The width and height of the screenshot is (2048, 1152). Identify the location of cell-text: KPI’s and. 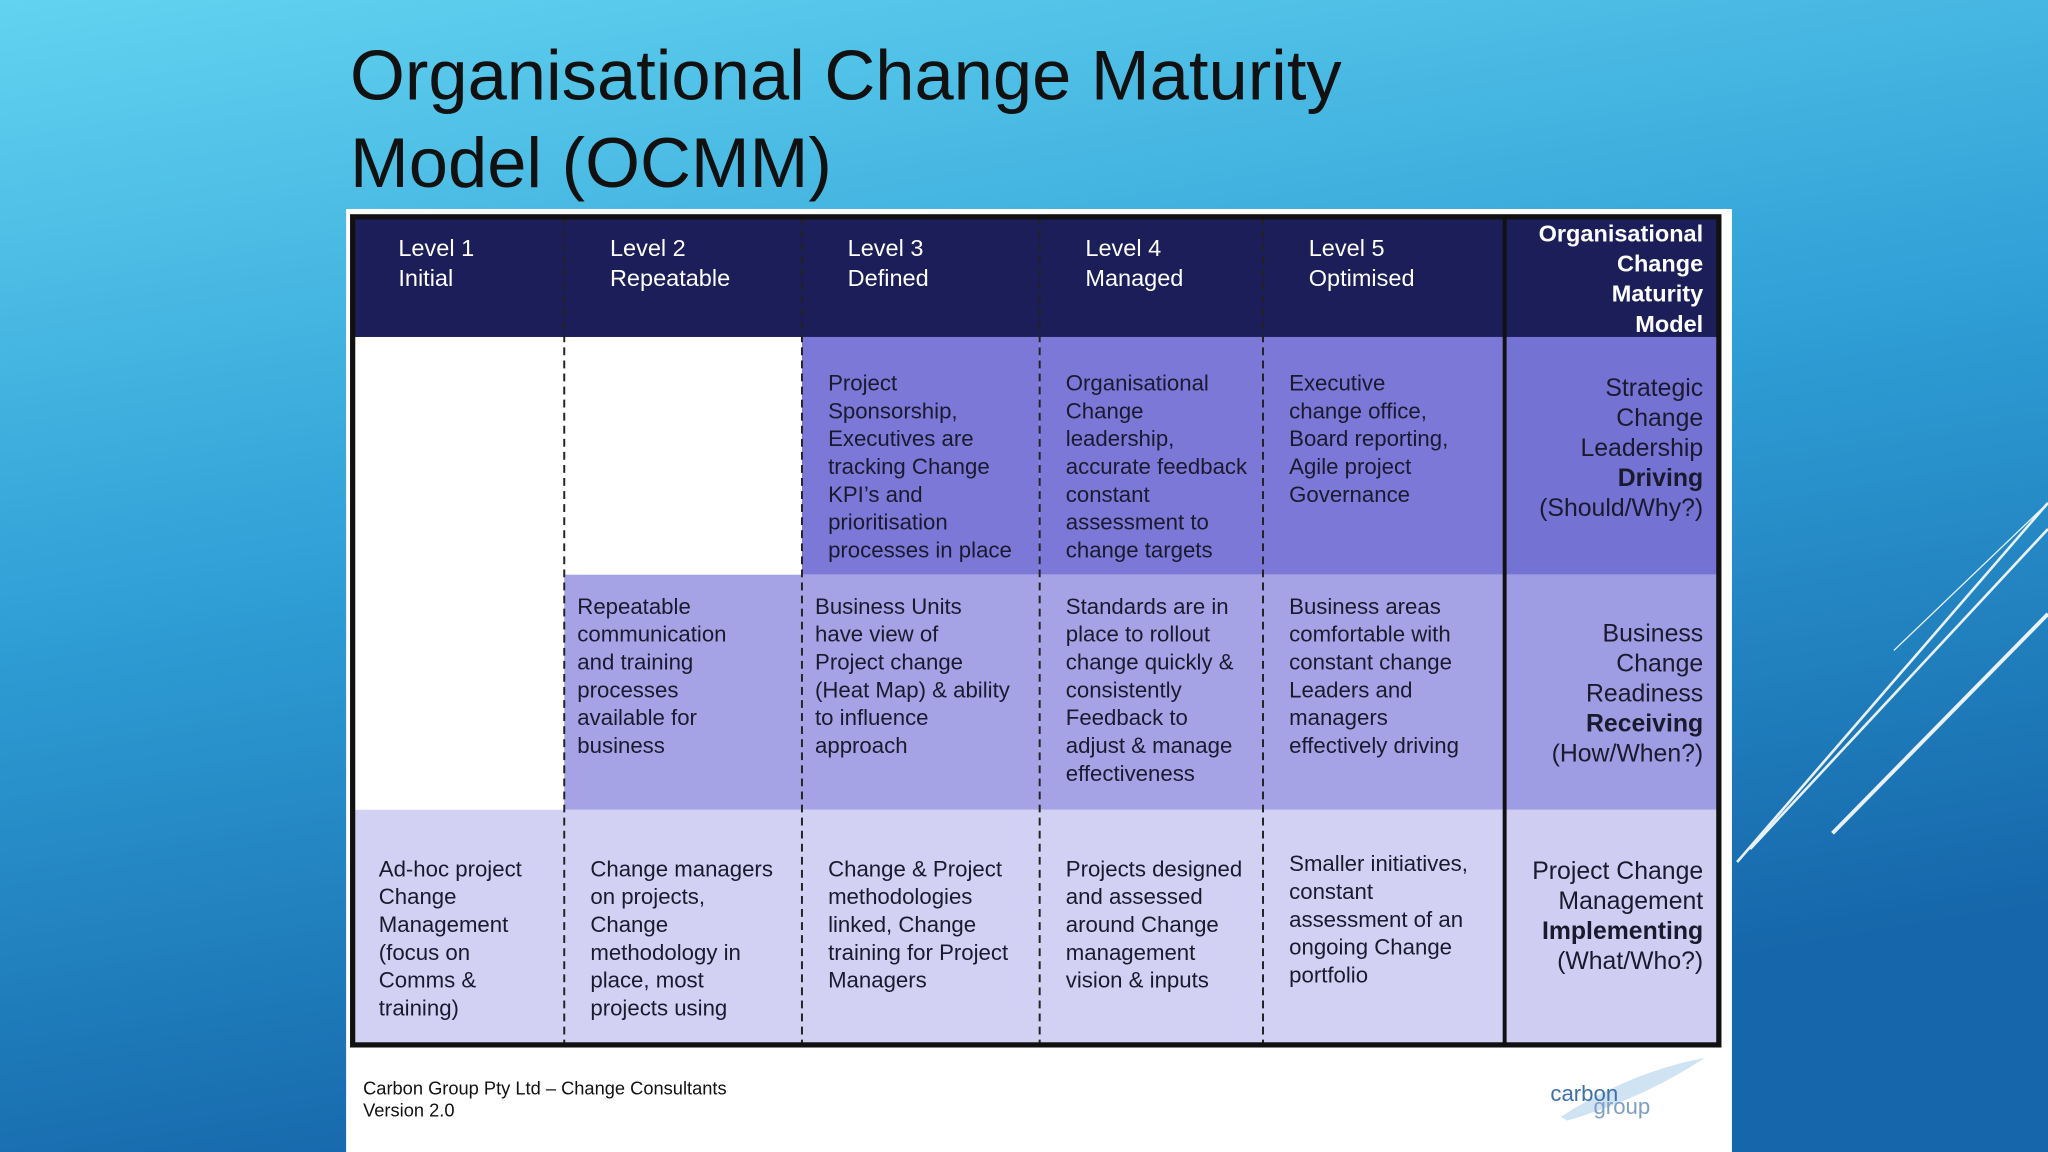
(875, 494).